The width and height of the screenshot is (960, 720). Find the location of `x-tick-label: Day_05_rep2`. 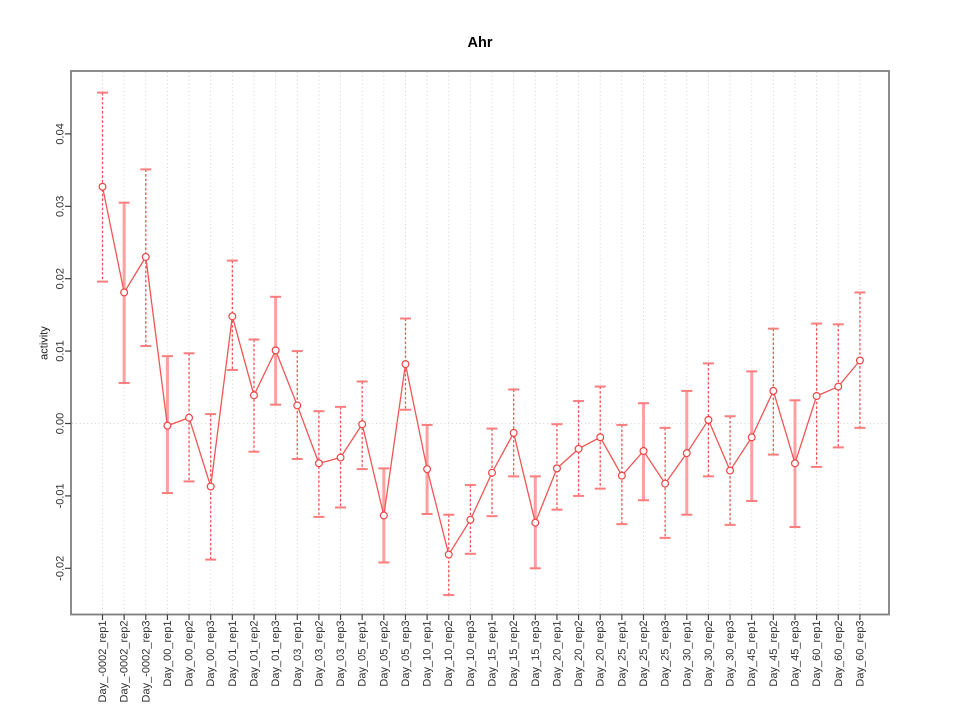

x-tick-label: Day_05_rep2 is located at coordinates (384, 654).